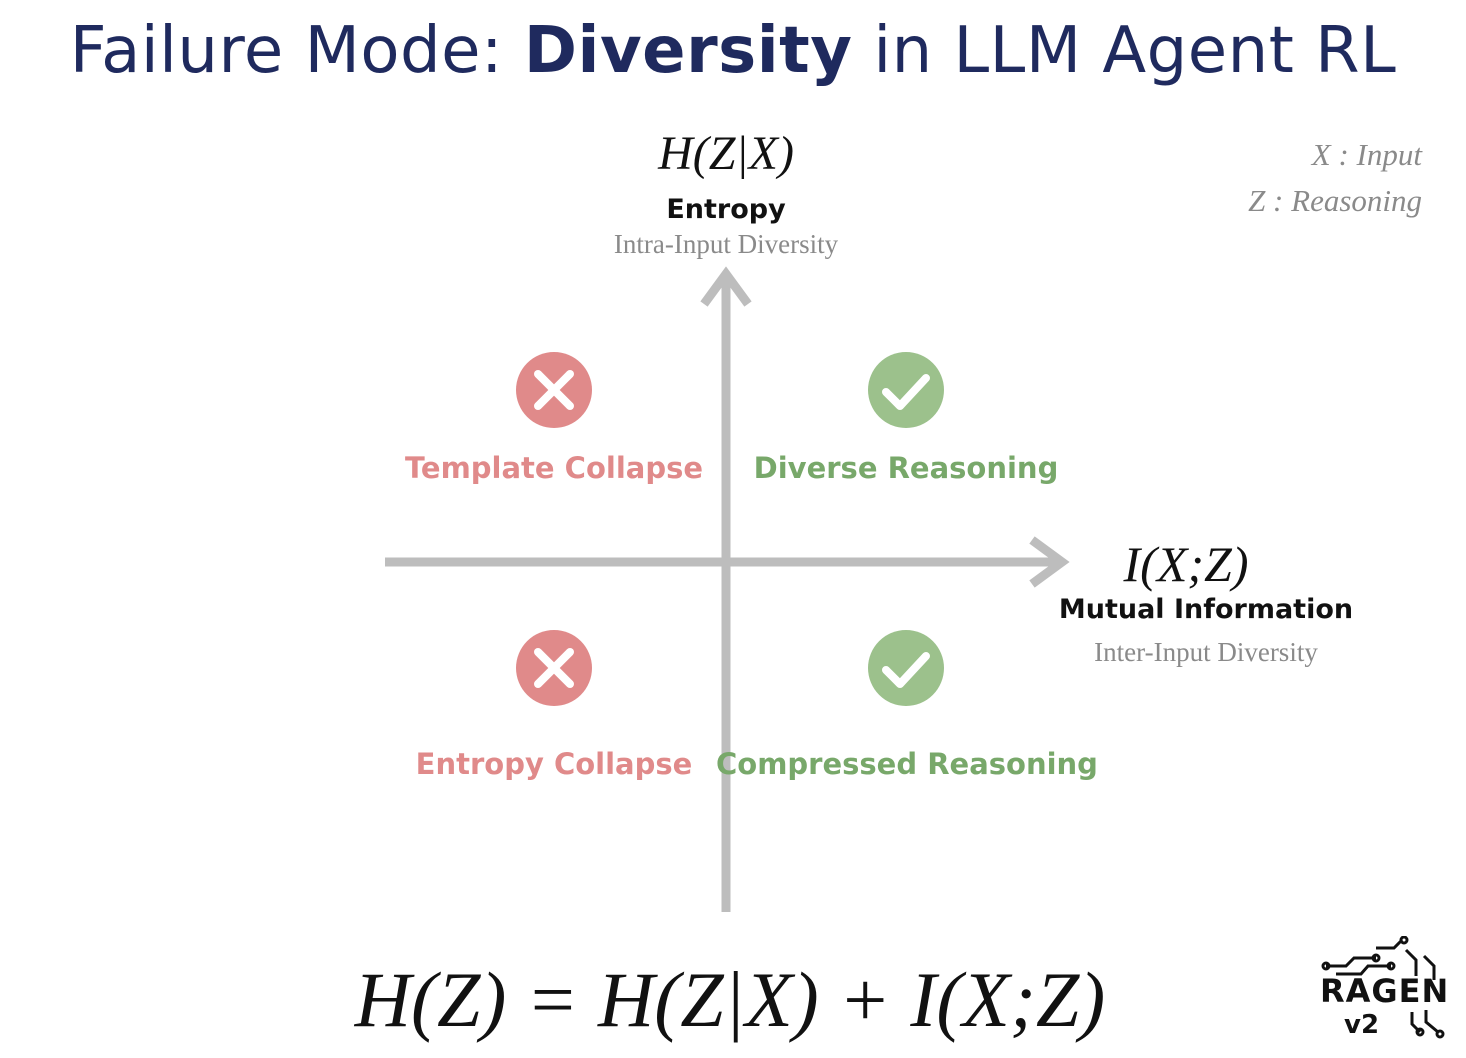 This screenshot has width=1466, height=1058. What do you see at coordinates (1385, 991) in the screenshot?
I see `logo-name: RAGEN` at bounding box center [1385, 991].